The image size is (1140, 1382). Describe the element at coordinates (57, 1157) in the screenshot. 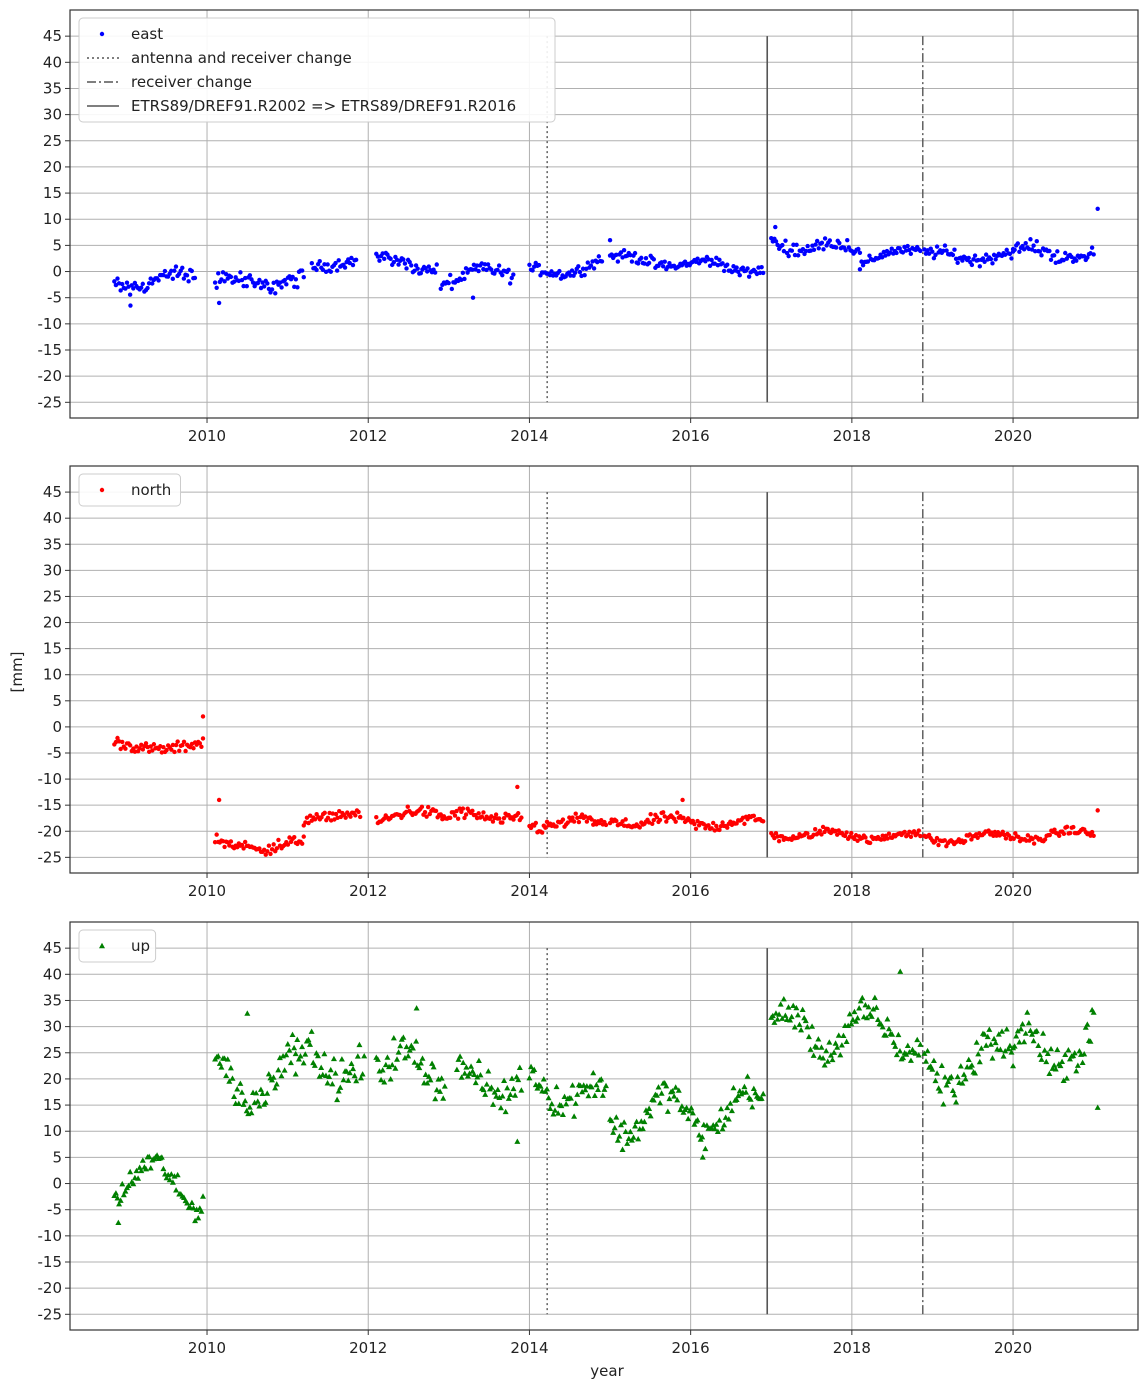

I see `y-tick-label: 5` at that location.